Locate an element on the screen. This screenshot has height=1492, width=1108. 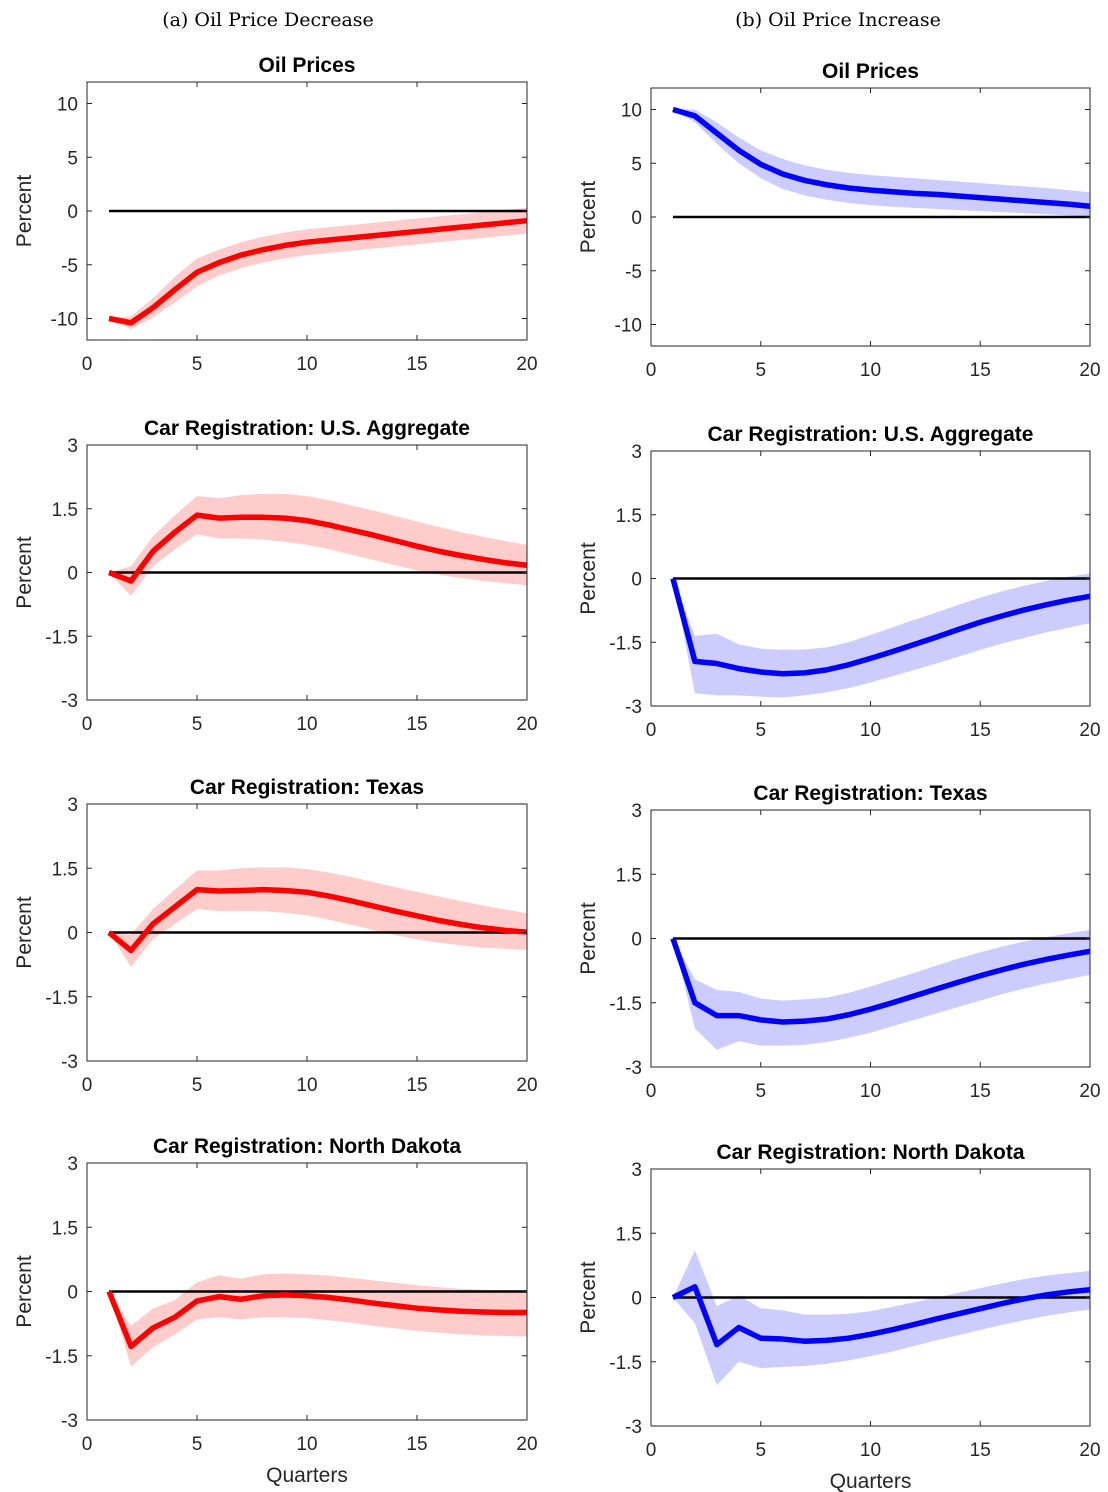
y-tick-label: -10 is located at coordinates (64, 320).